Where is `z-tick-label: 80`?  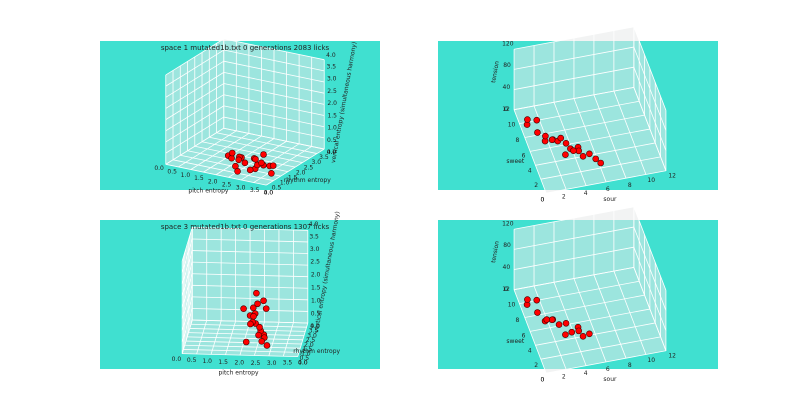
z-tick-label: 80 is located at coordinates (507, 65).